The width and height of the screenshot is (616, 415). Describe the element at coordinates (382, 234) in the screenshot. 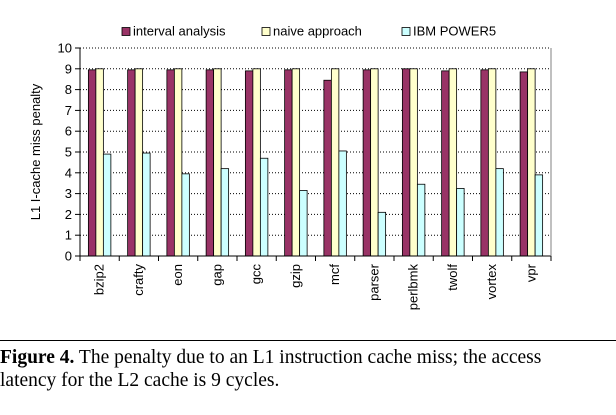

I see `bar-ibm-power5-parser` at that location.